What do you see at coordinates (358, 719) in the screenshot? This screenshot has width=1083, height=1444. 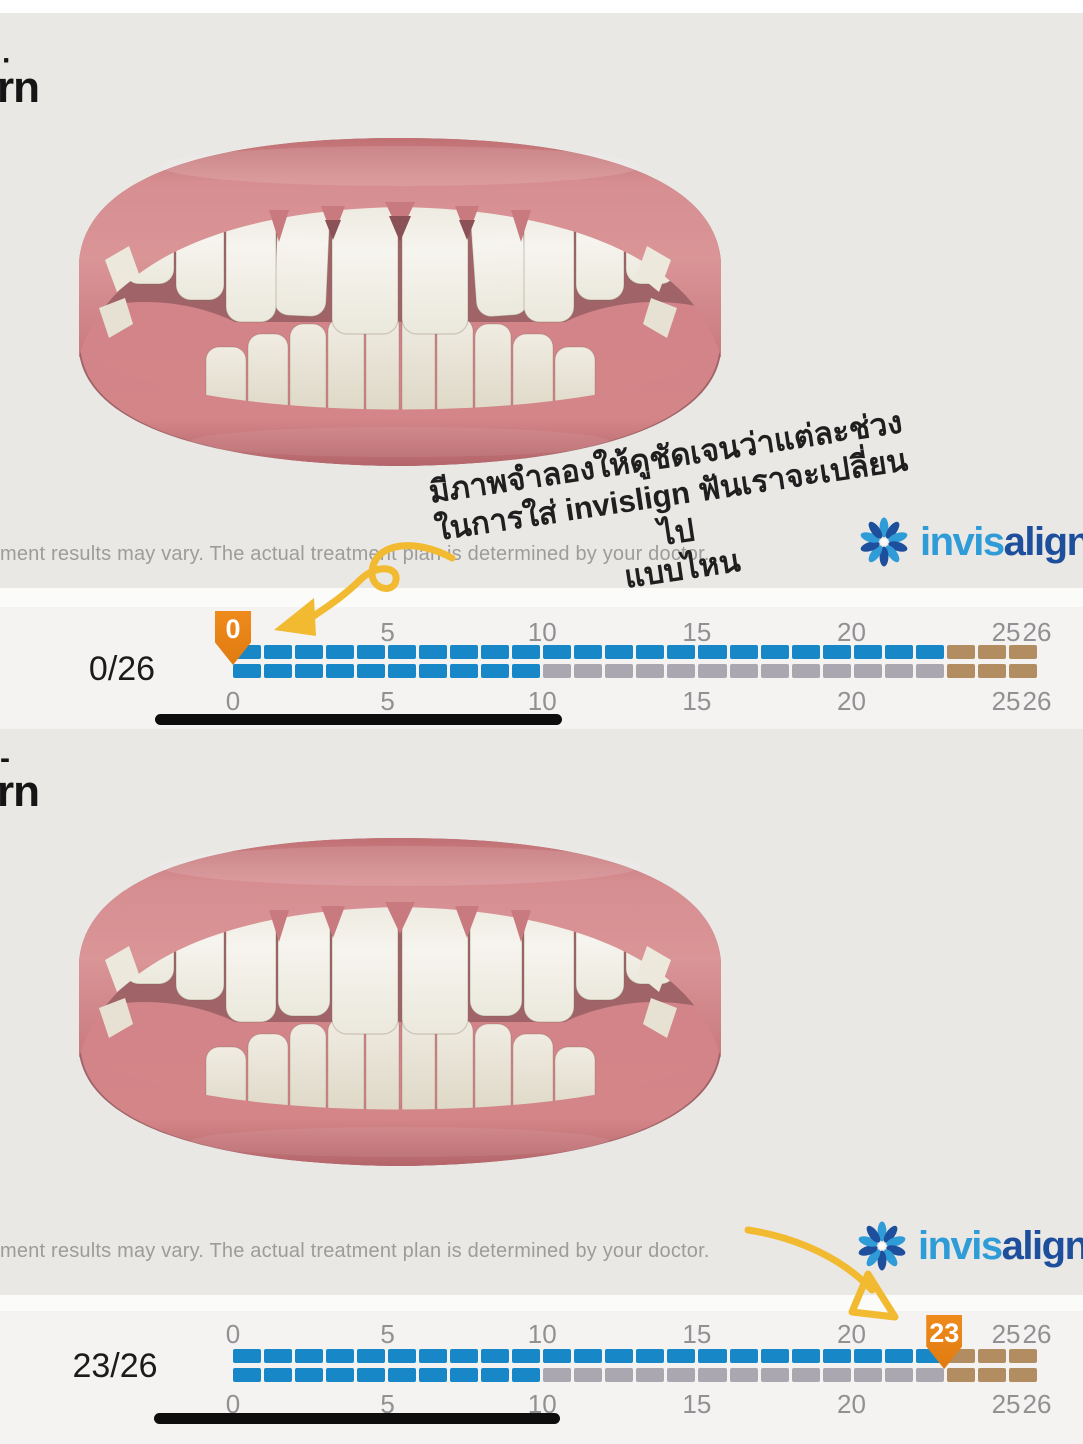 I see `playback-progress` at bounding box center [358, 719].